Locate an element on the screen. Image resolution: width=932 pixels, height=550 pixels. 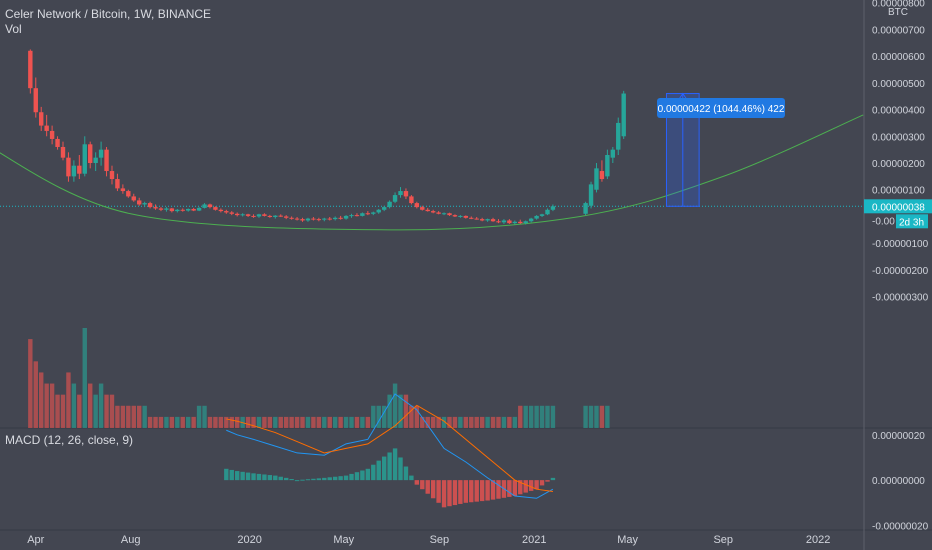
macd-y-tick-label: -0.00000020 is located at coordinates (900, 526).